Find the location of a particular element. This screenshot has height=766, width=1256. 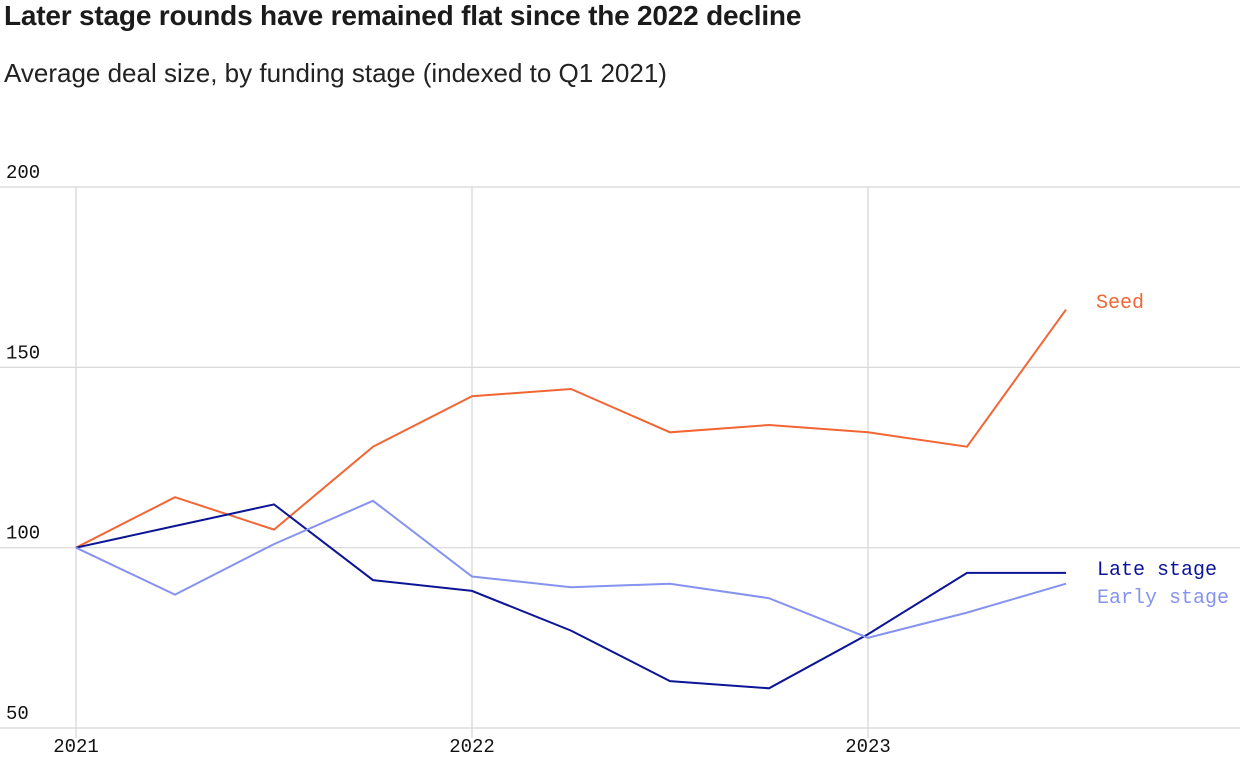

y-tick-label-150: 150 is located at coordinates (23, 353).